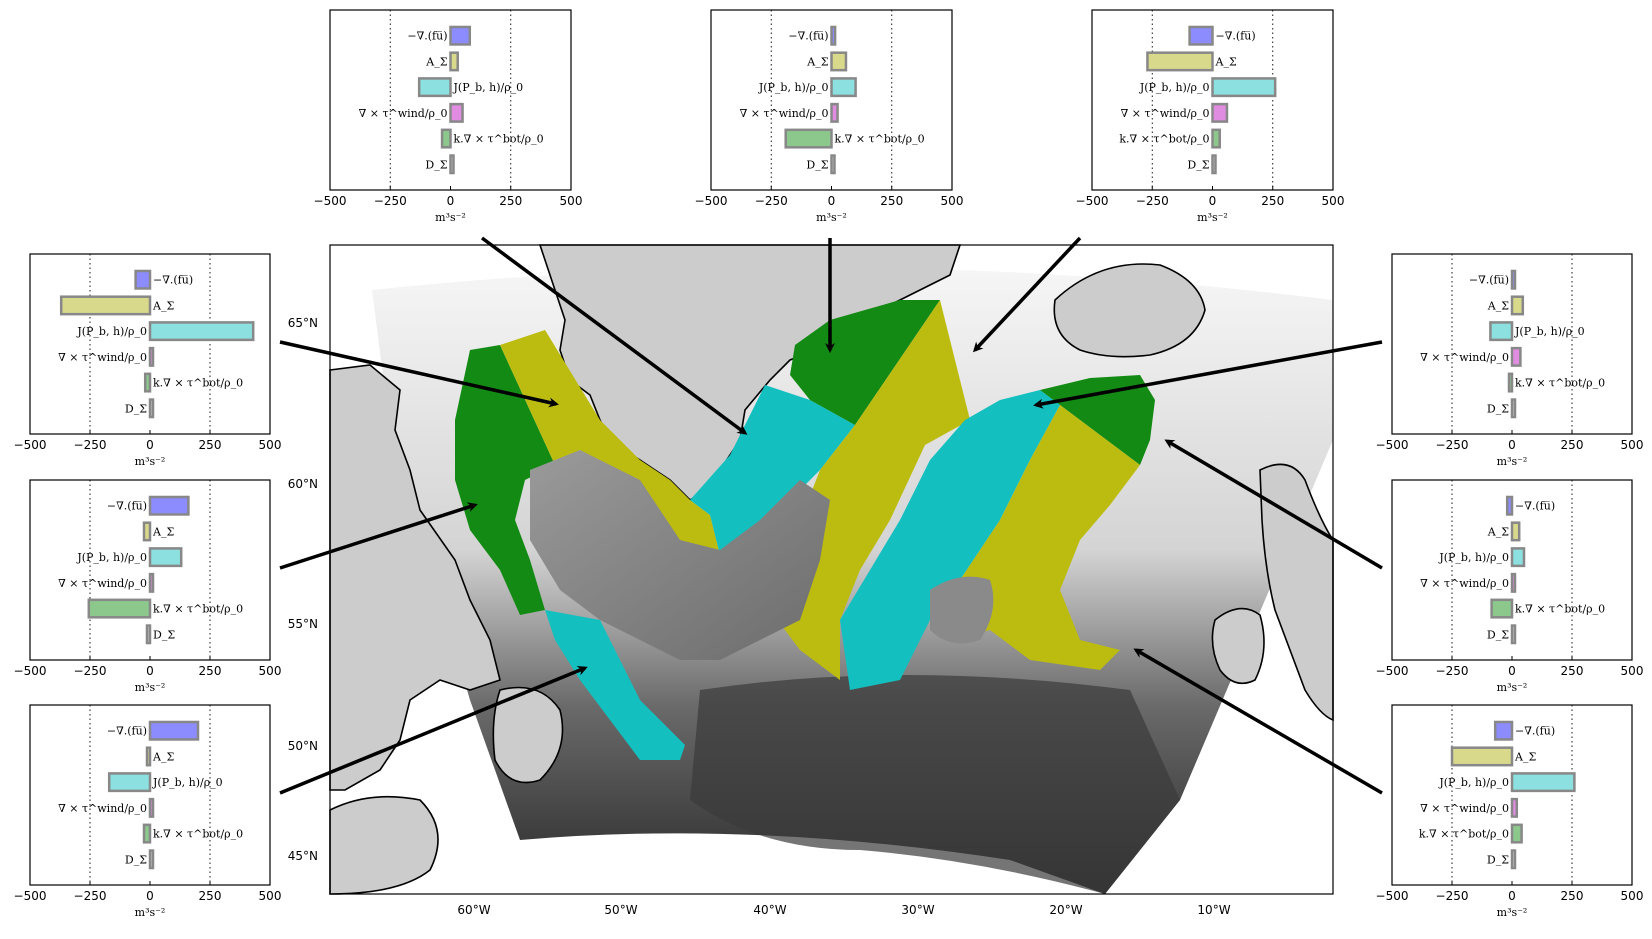 This screenshot has height=939, width=1652. I want to click on iceland, so click(1129, 310).